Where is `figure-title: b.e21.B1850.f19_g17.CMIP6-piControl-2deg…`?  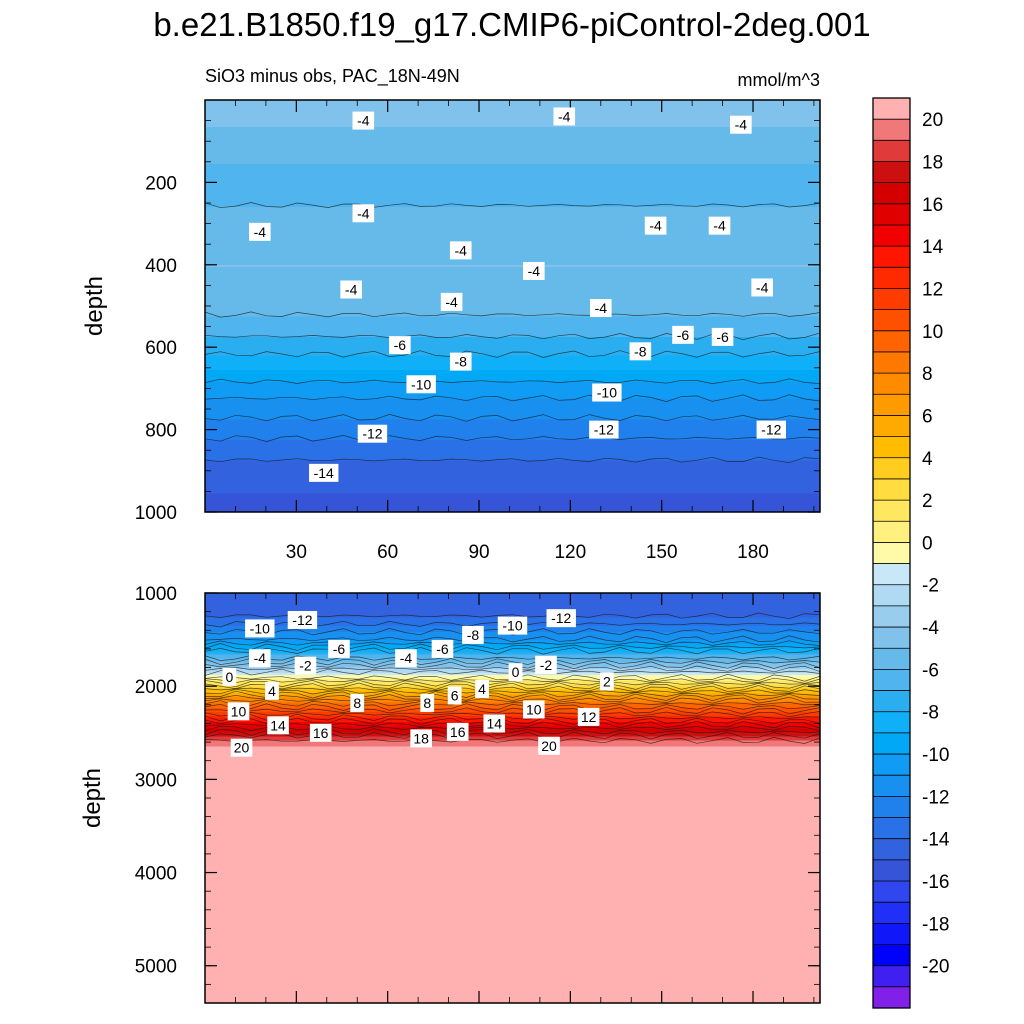 figure-title: b.e21.B1850.f19_g17.CMIP6-piControl-2deg… is located at coordinates (511, 24).